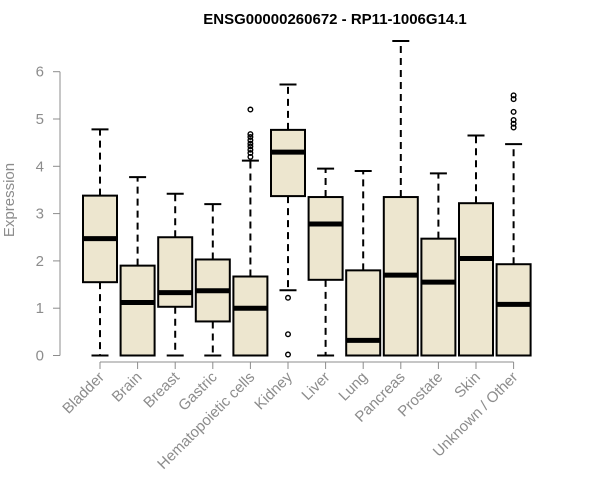 The width and height of the screenshot is (600, 500). I want to click on y-tick-label: 4, so click(40, 166).